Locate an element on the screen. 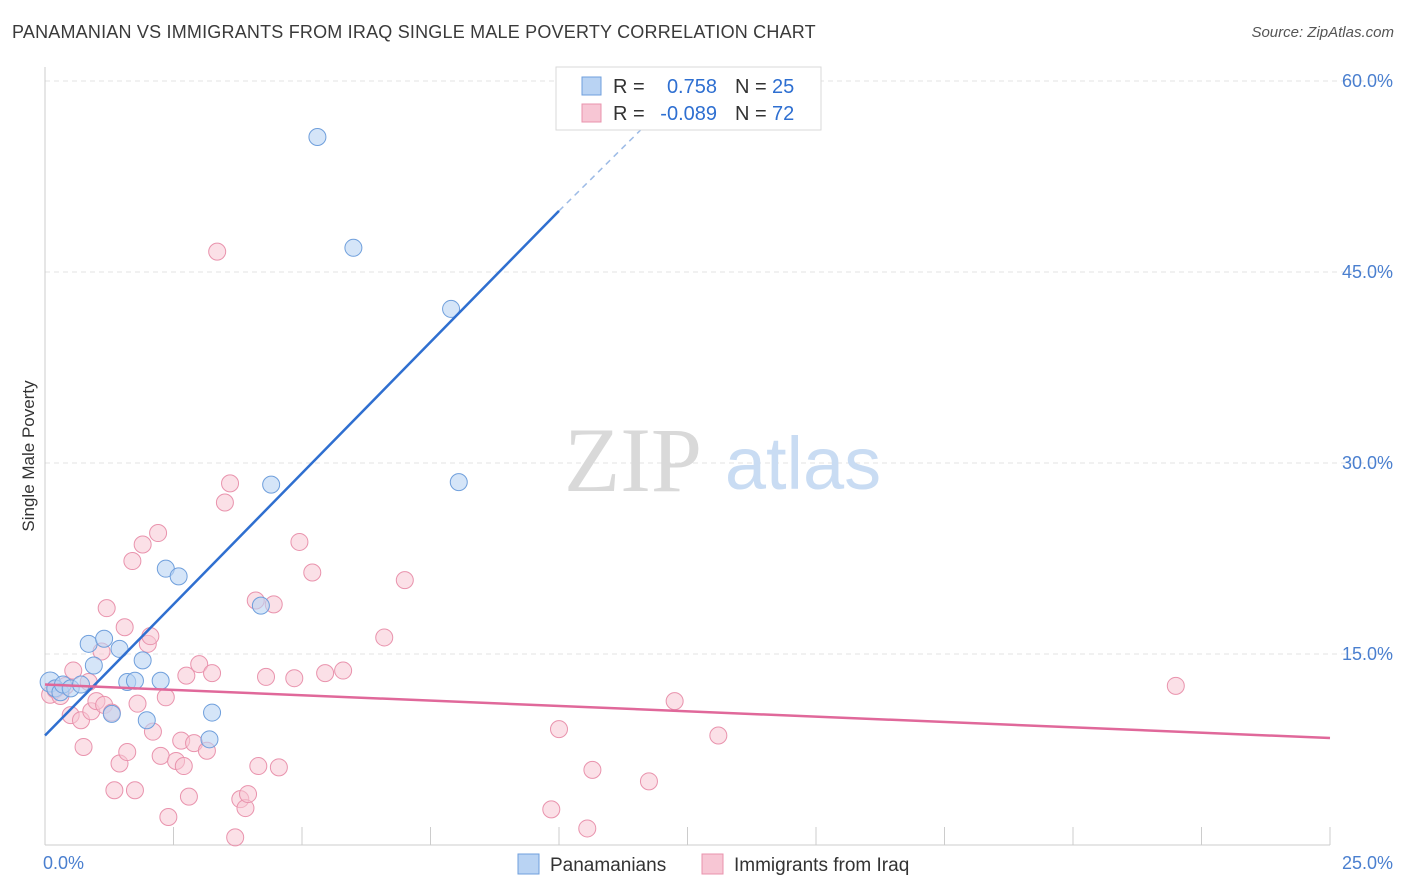 This screenshot has width=1406, height=892. y-tick-labels: 15.0% 30.0% 45.0% 60.0% is located at coordinates (1367, 367).